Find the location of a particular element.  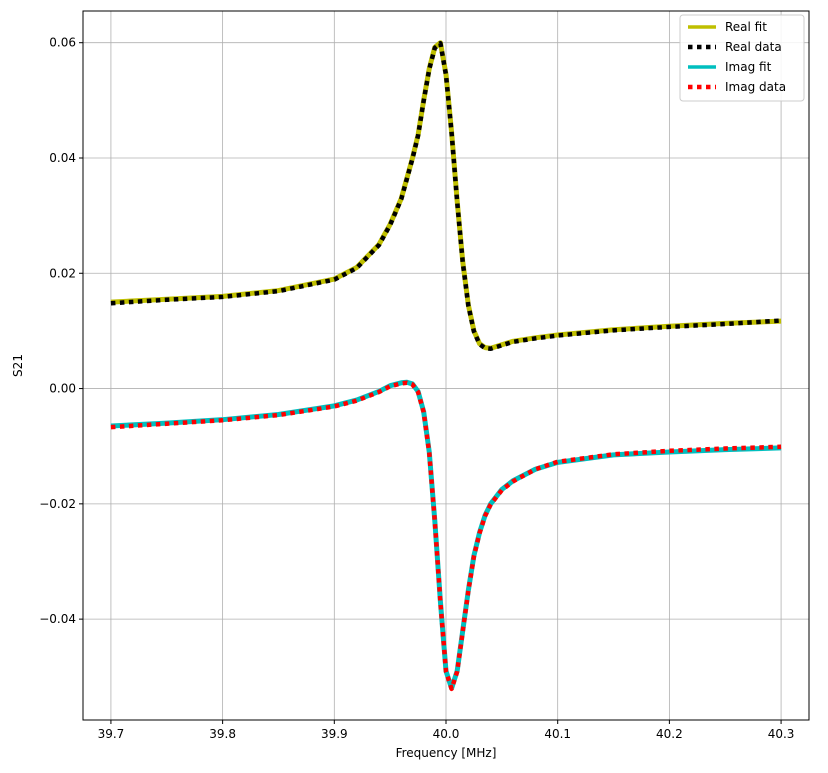

y-tick-label: 0.00 is located at coordinates (62, 389).